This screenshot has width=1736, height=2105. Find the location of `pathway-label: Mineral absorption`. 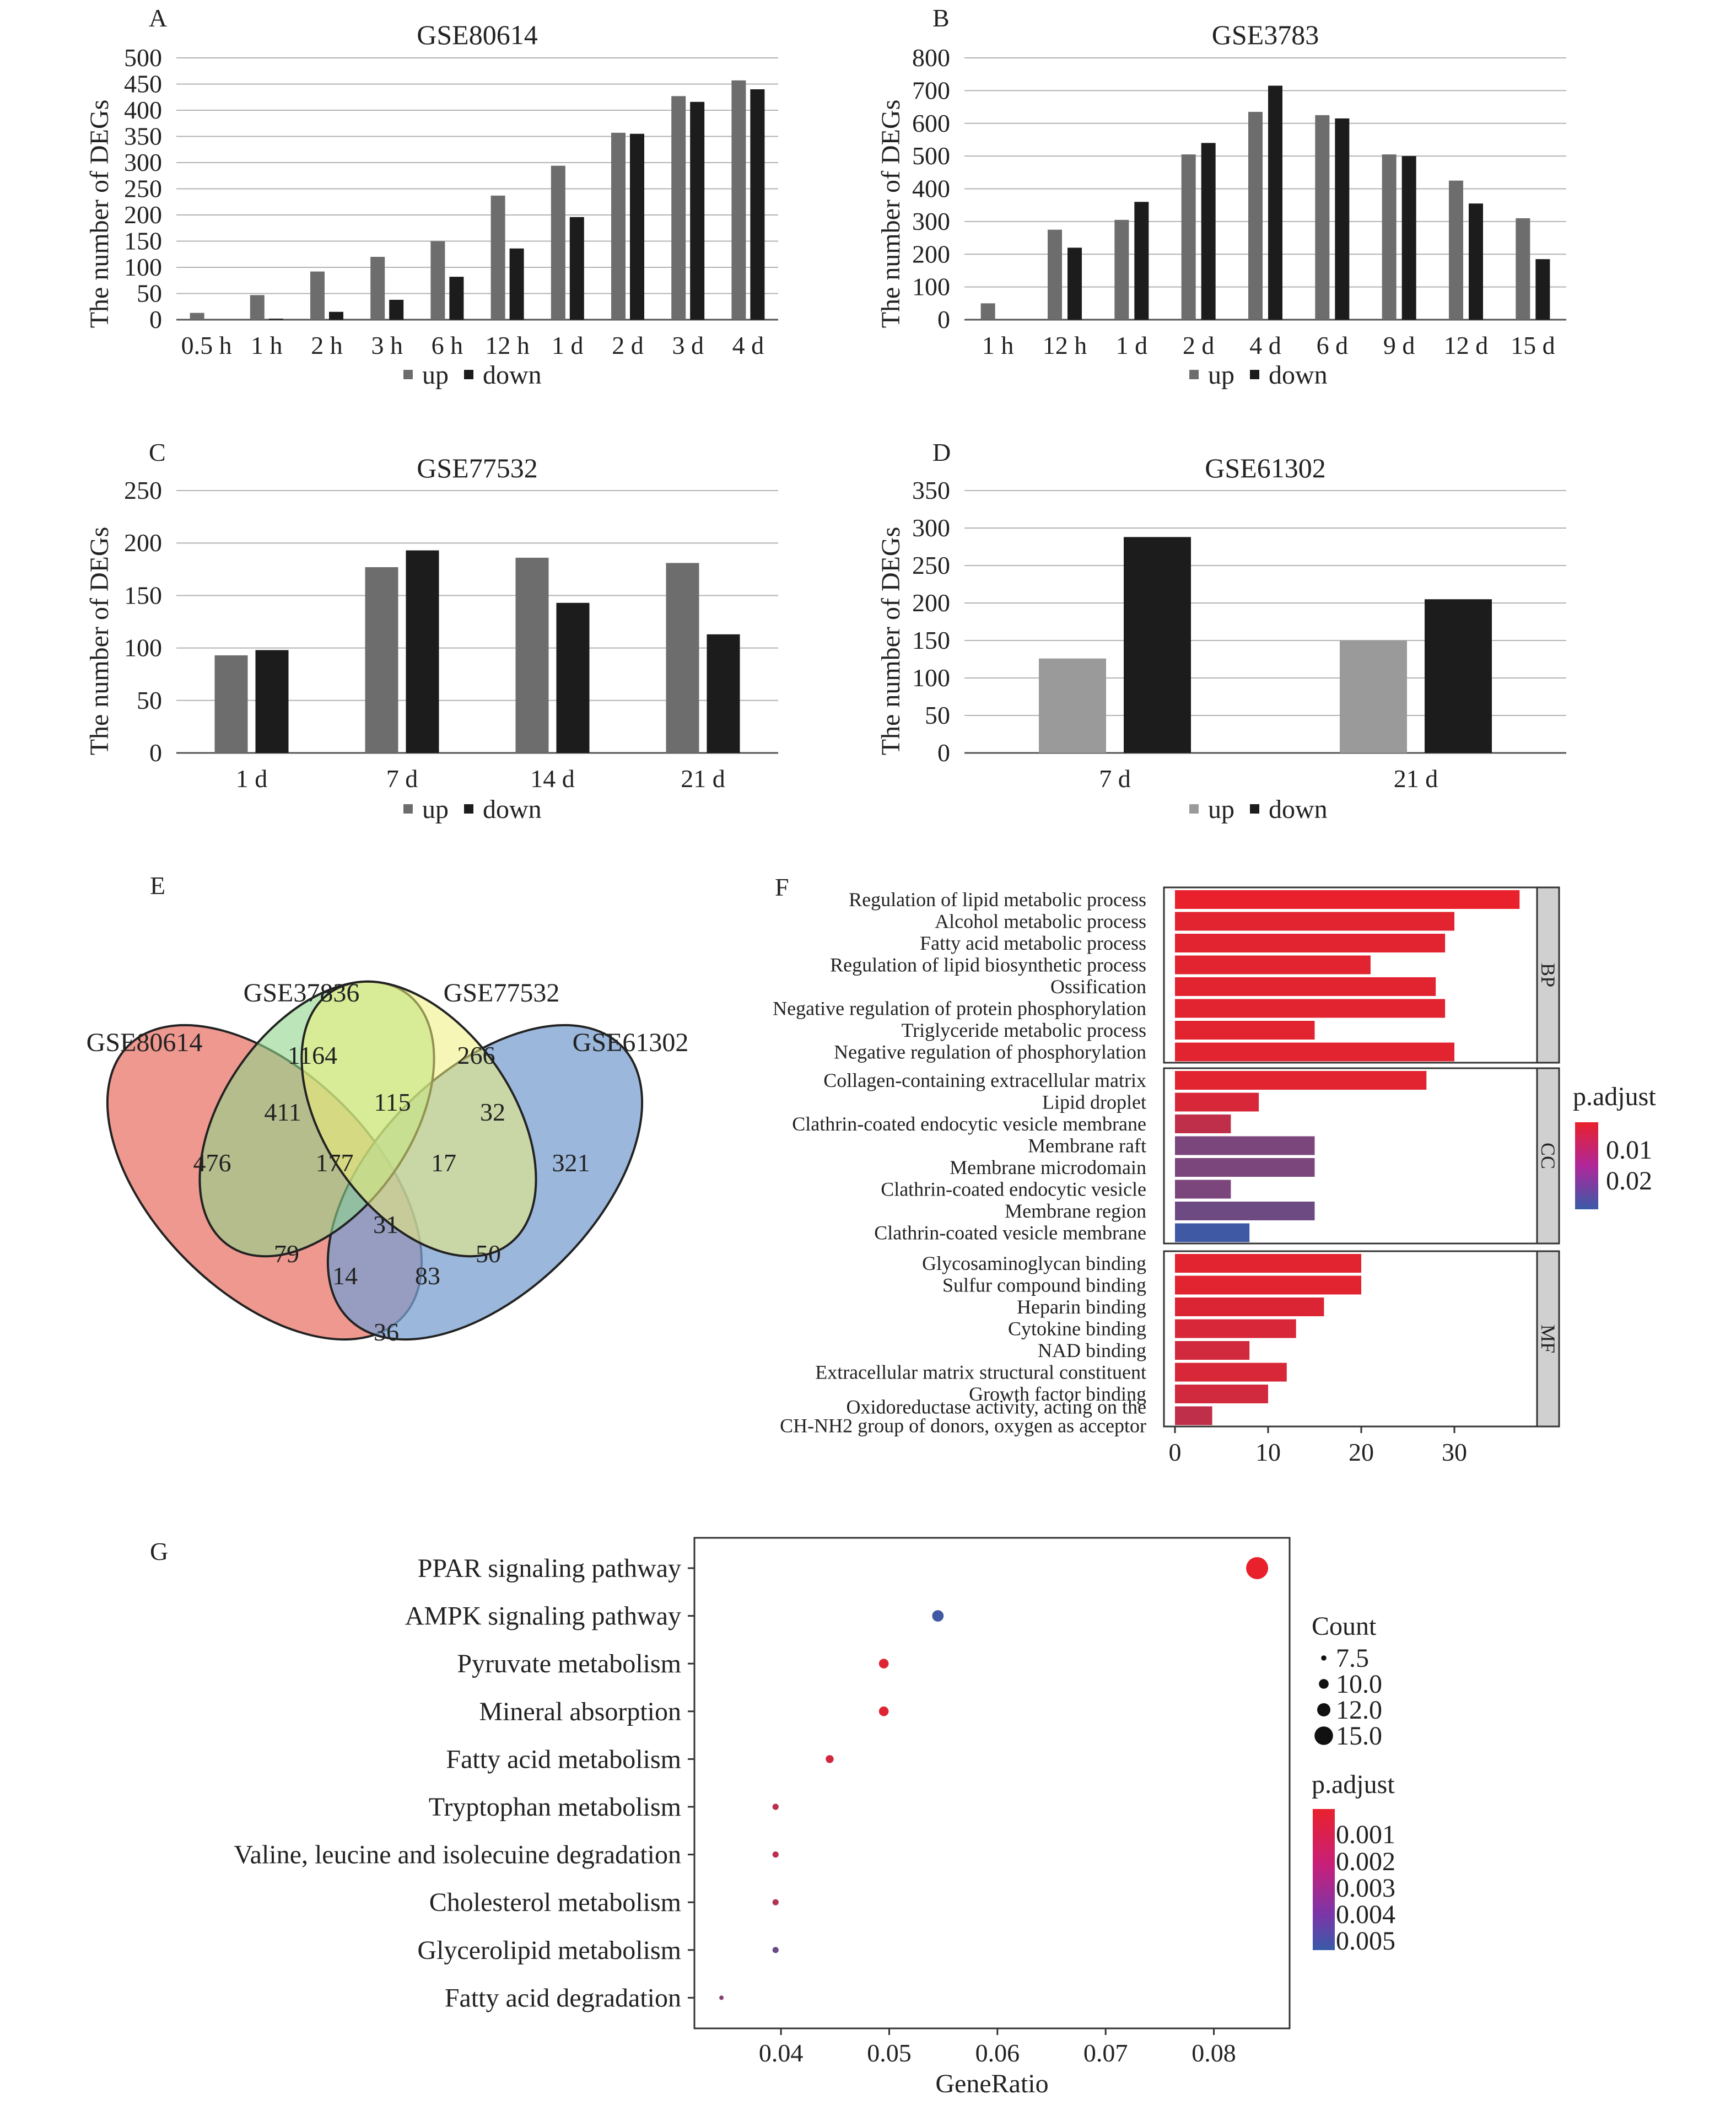

pathway-label: Mineral absorption is located at coordinates (580, 1711).